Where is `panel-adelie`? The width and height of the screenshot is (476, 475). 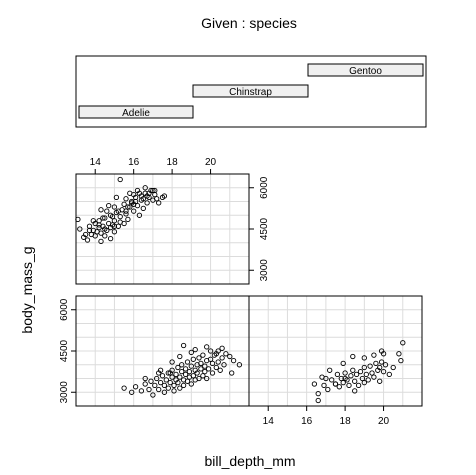 panel-adelie is located at coordinates (162, 351).